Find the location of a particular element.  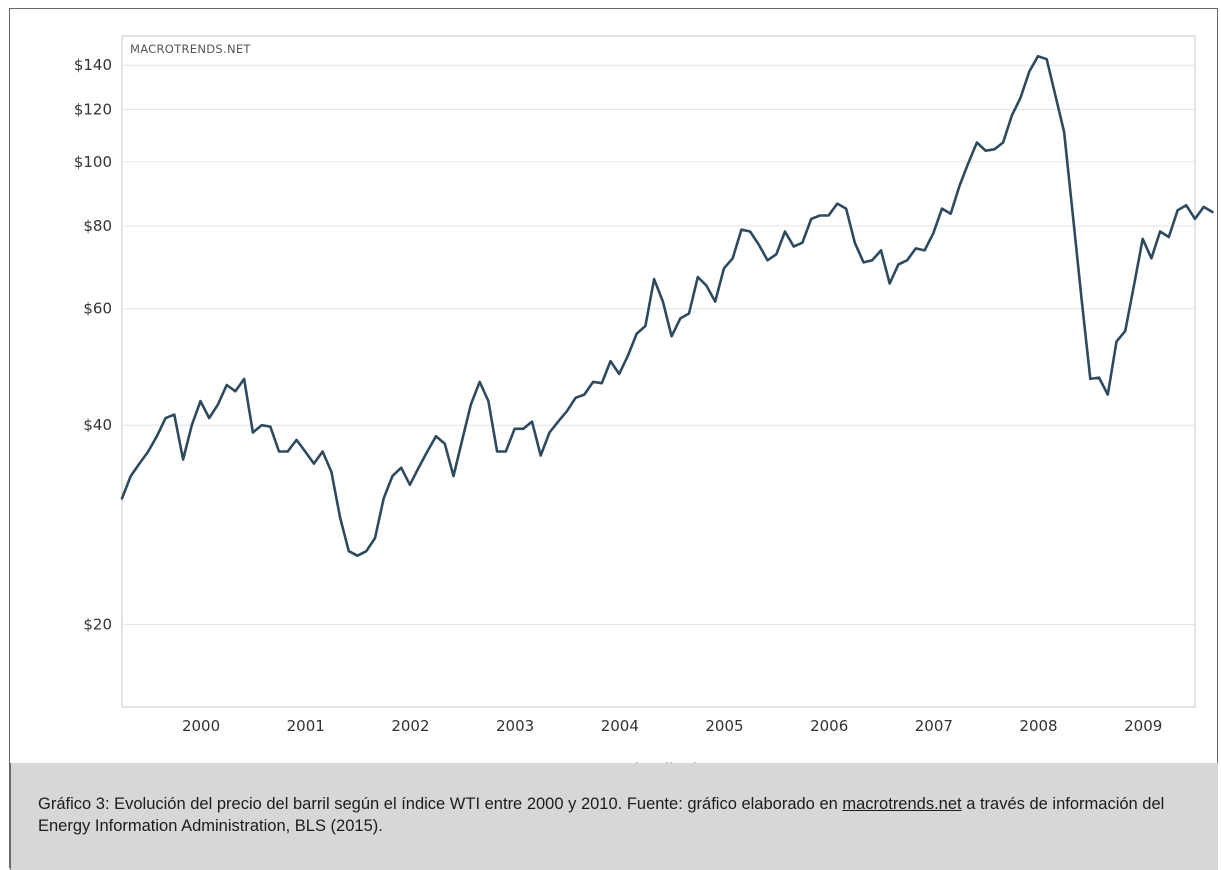

x-tick-label: 2007 is located at coordinates (934, 726).